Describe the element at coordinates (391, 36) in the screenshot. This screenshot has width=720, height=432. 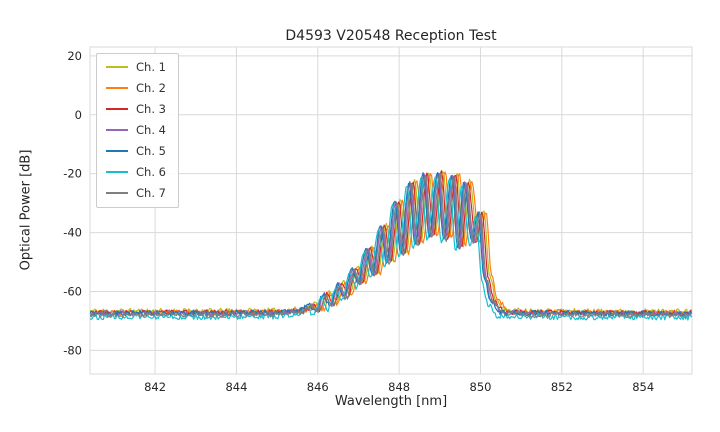
I see `chart-title: D4593 V20548 Reception Test` at that location.